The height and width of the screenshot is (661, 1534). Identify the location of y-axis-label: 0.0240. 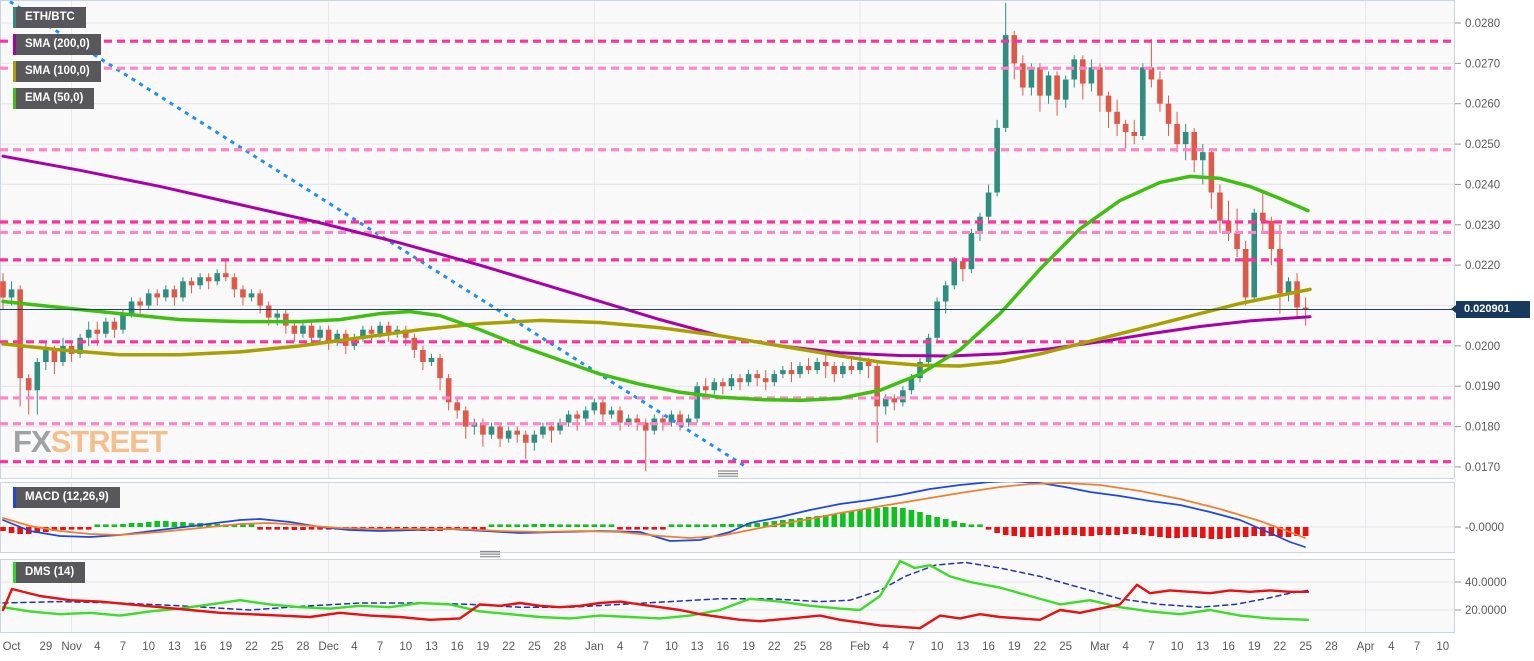
(1482, 185).